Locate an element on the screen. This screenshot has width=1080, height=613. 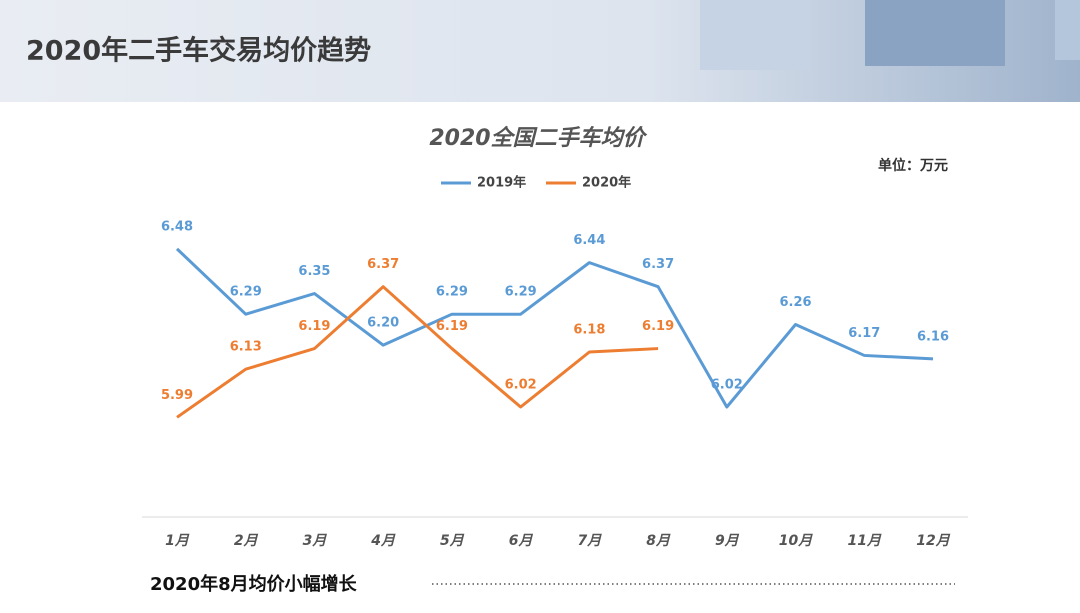
x-tick-label: 7月 is located at coordinates (589, 541).